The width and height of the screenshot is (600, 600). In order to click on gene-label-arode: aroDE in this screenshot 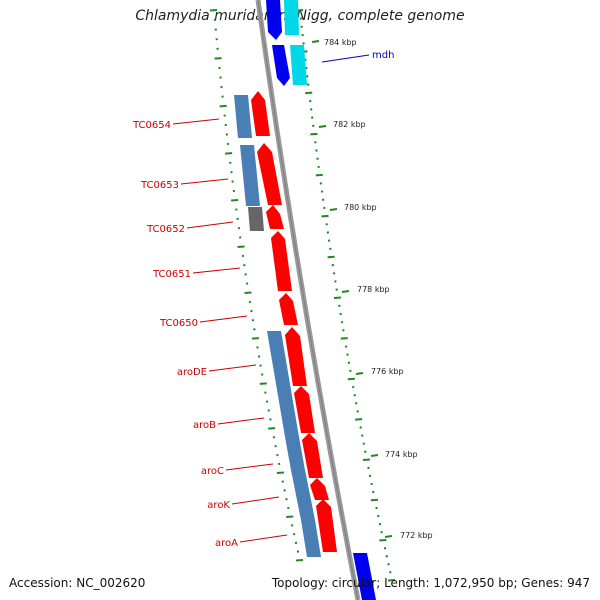, I will do `click(192, 372)`.